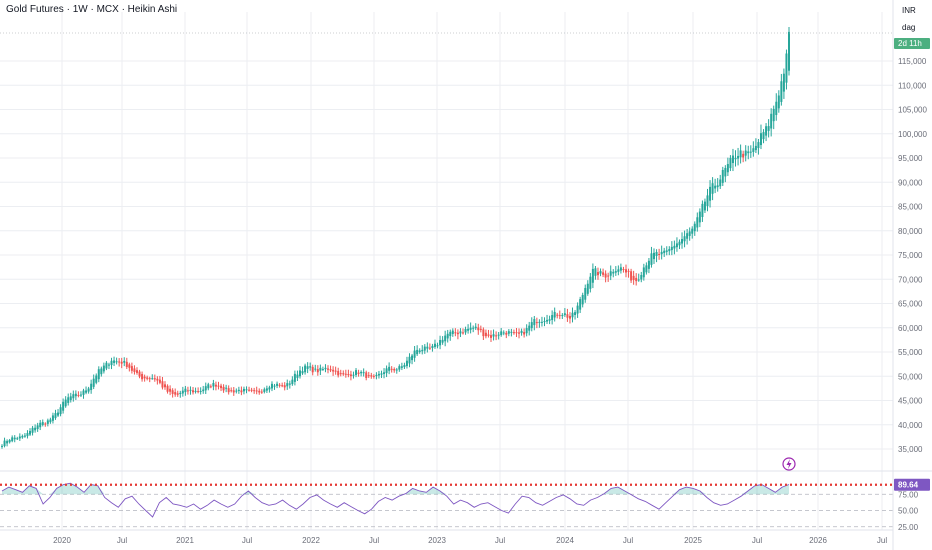 This screenshot has height=550, width=932. Describe the element at coordinates (912, 43) in the screenshot. I see `countdown-tag` at that location.